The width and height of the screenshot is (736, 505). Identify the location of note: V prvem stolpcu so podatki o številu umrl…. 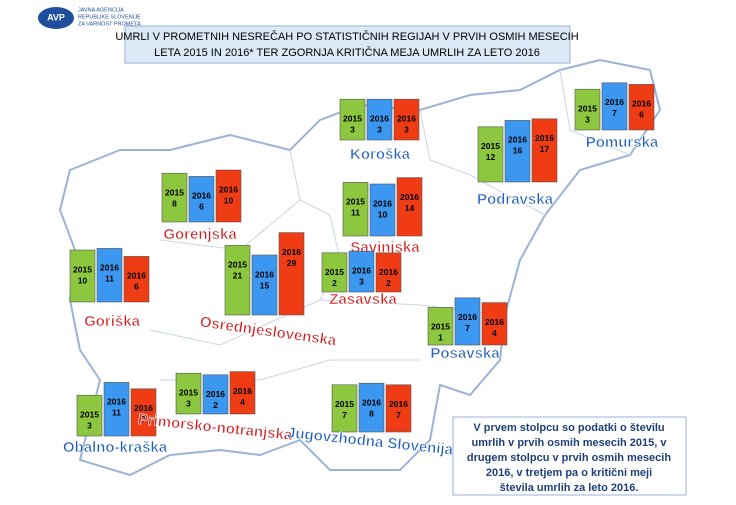
(569, 458).